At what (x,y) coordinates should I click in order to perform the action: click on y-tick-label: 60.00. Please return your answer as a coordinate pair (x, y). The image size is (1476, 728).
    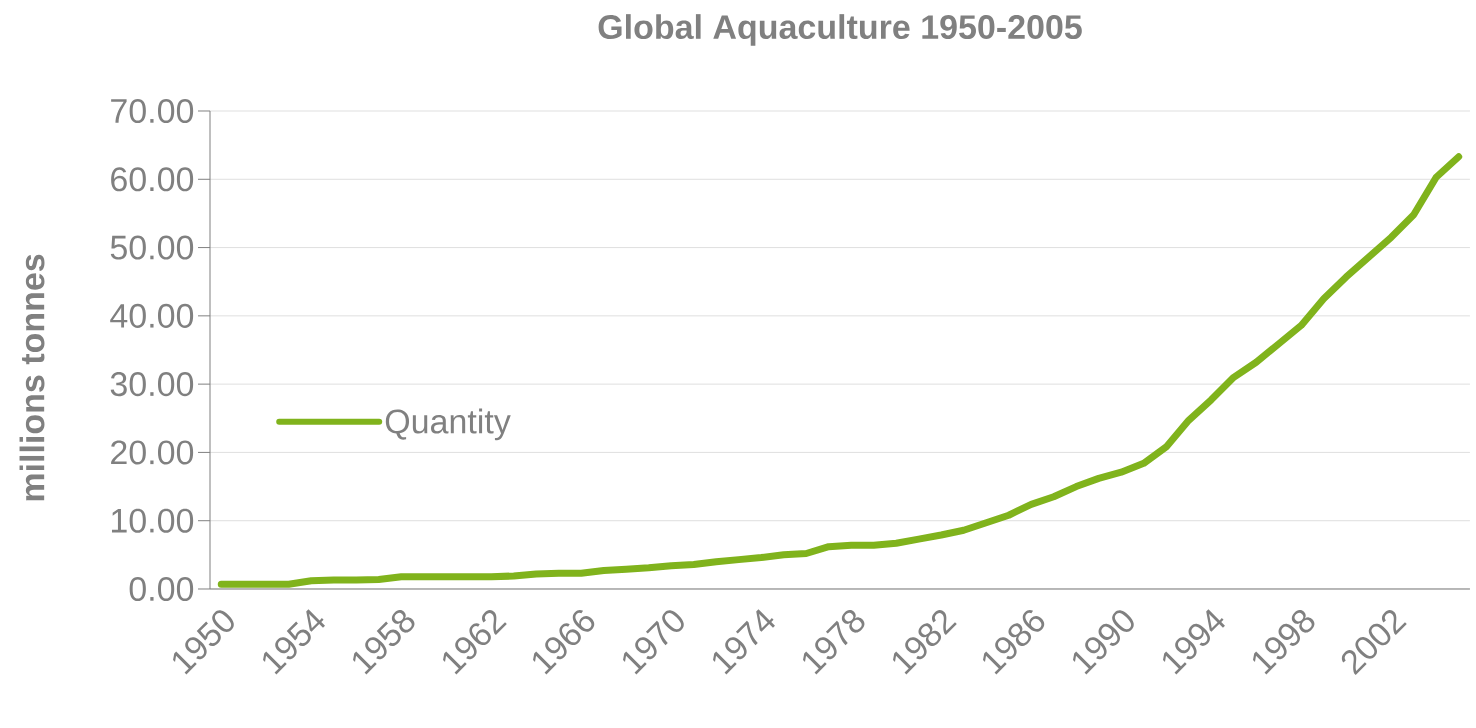
    Looking at the image, I should click on (152, 179).